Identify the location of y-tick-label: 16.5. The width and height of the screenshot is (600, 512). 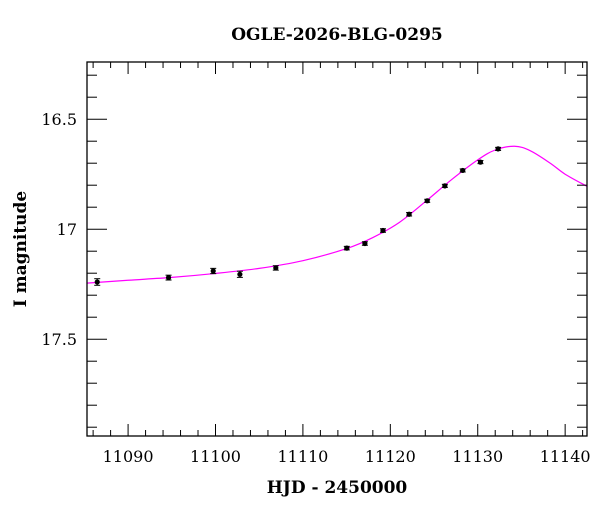
(59, 119).